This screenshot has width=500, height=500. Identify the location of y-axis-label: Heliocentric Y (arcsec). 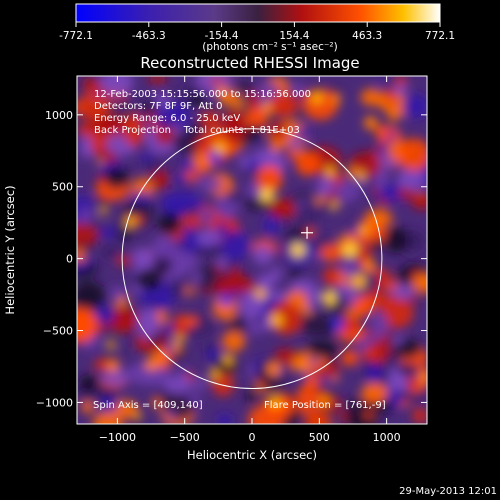
(10, 249).